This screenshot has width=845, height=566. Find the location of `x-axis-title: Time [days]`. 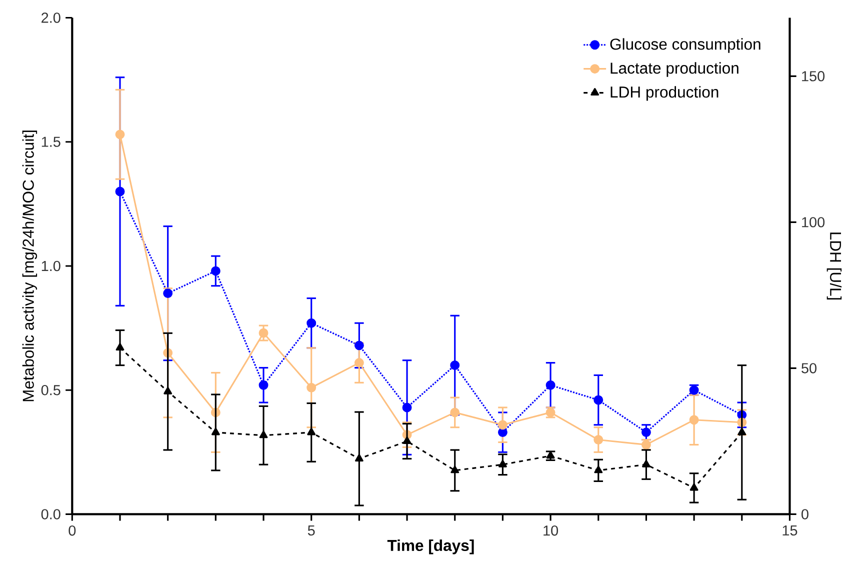

x-axis-title: Time [days] is located at coordinates (430, 547).